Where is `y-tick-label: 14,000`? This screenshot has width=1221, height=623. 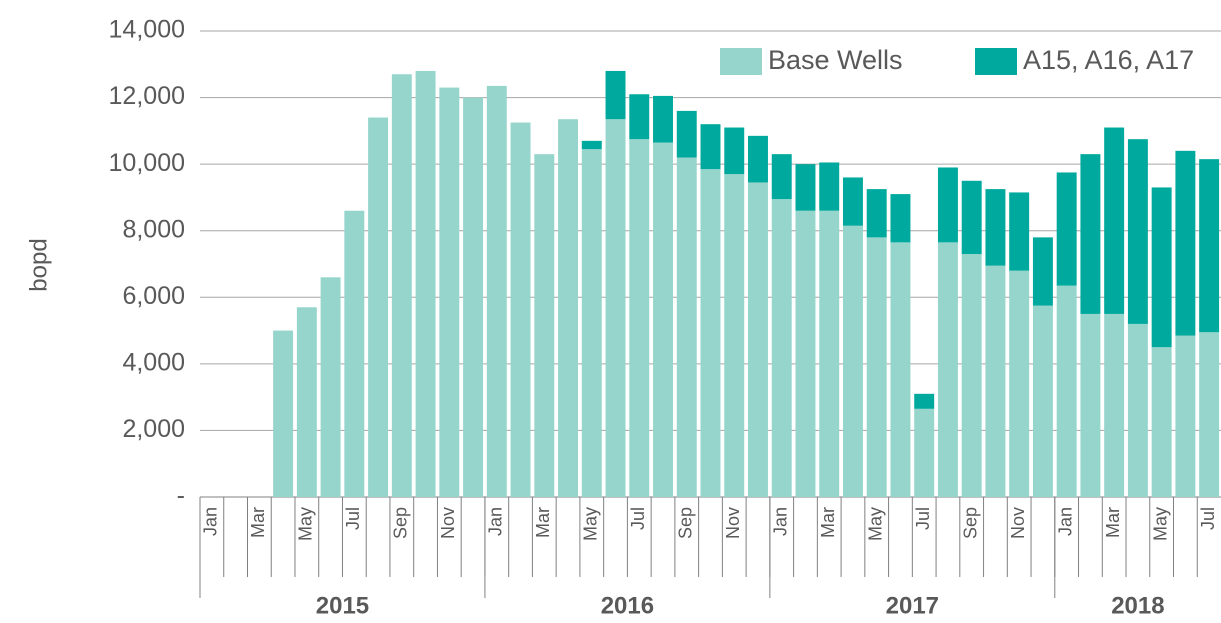 y-tick-label: 14,000 is located at coordinates (147, 30).